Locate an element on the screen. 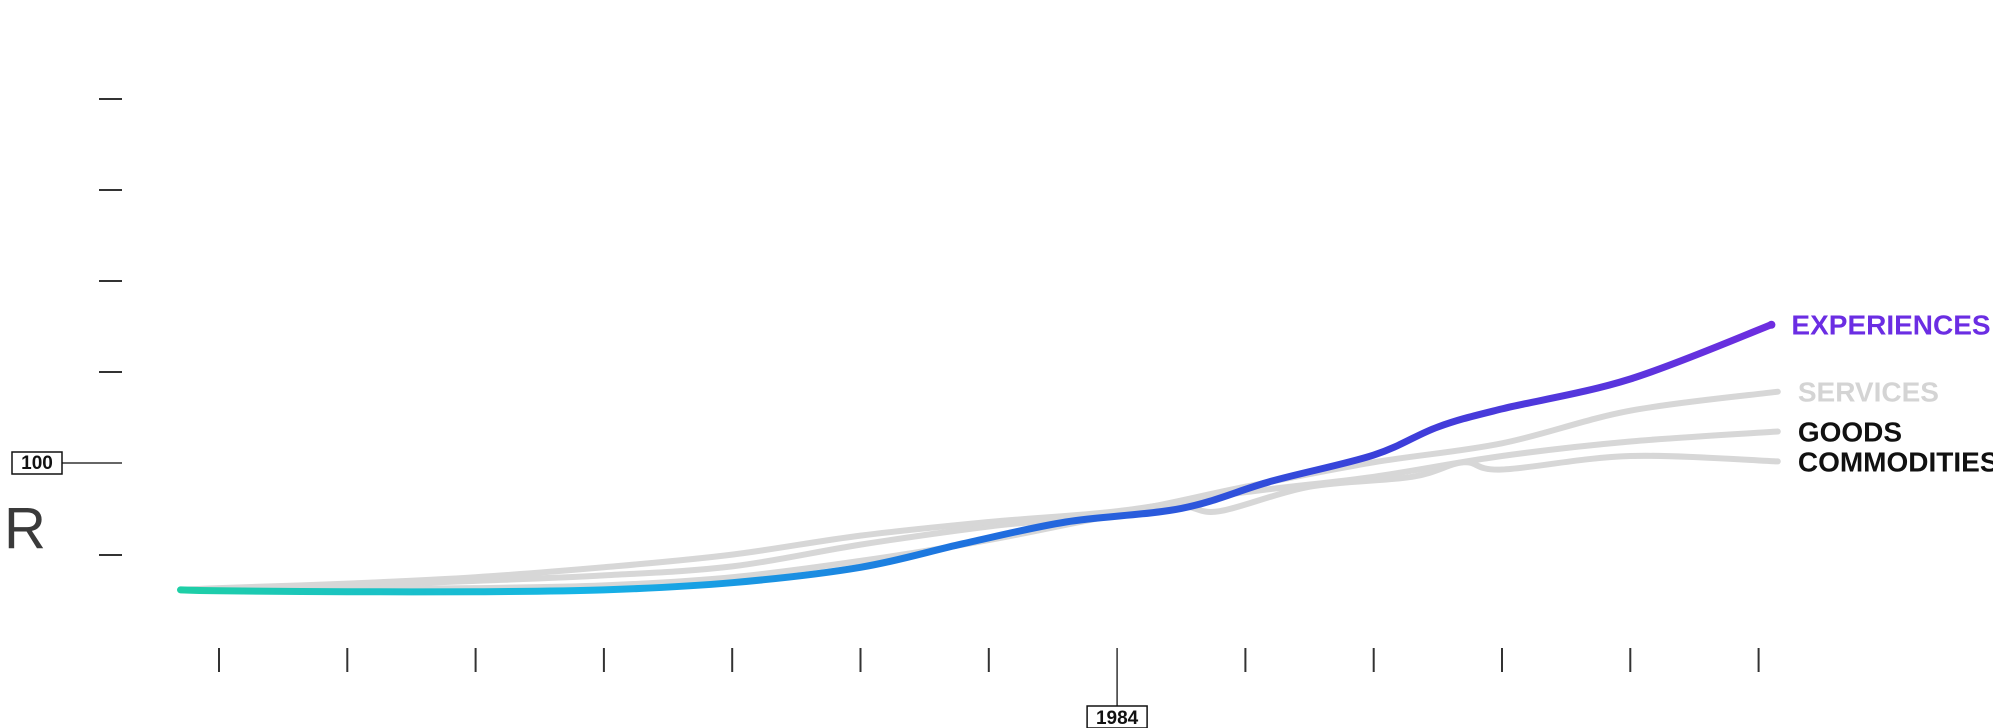  series-label-experiences: EXPERIENCES is located at coordinates (1890, 325).